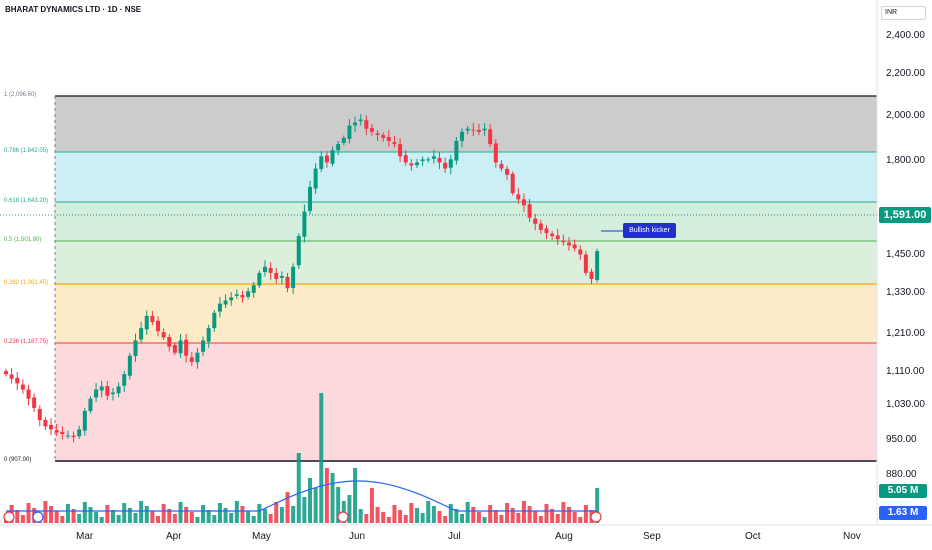 Image resolution: width=932 pixels, height=550 pixels. I want to click on fib-label-0236: 0.236 (1,187.75), so click(26, 342).